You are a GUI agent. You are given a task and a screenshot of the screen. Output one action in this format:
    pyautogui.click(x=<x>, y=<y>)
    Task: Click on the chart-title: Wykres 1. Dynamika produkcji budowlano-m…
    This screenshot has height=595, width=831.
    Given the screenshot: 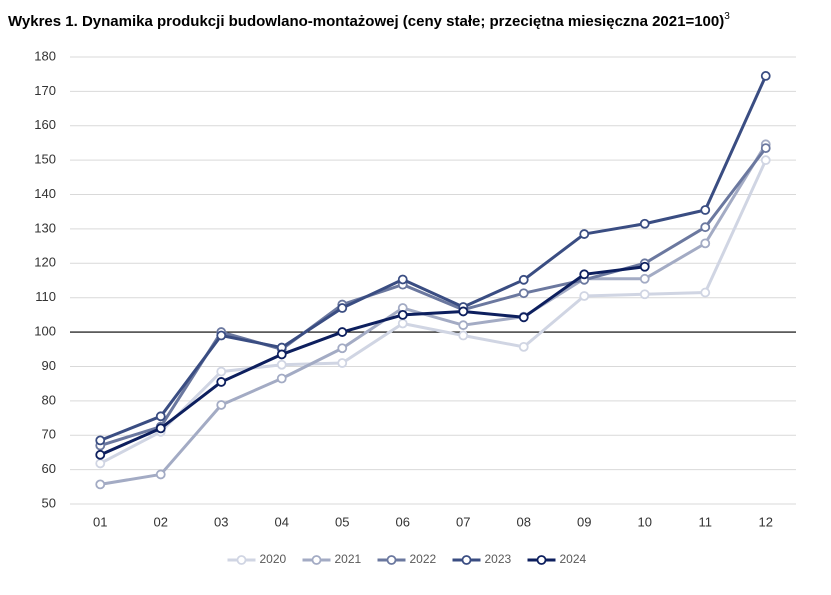 What is the action you would take?
    pyautogui.click(x=369, y=20)
    